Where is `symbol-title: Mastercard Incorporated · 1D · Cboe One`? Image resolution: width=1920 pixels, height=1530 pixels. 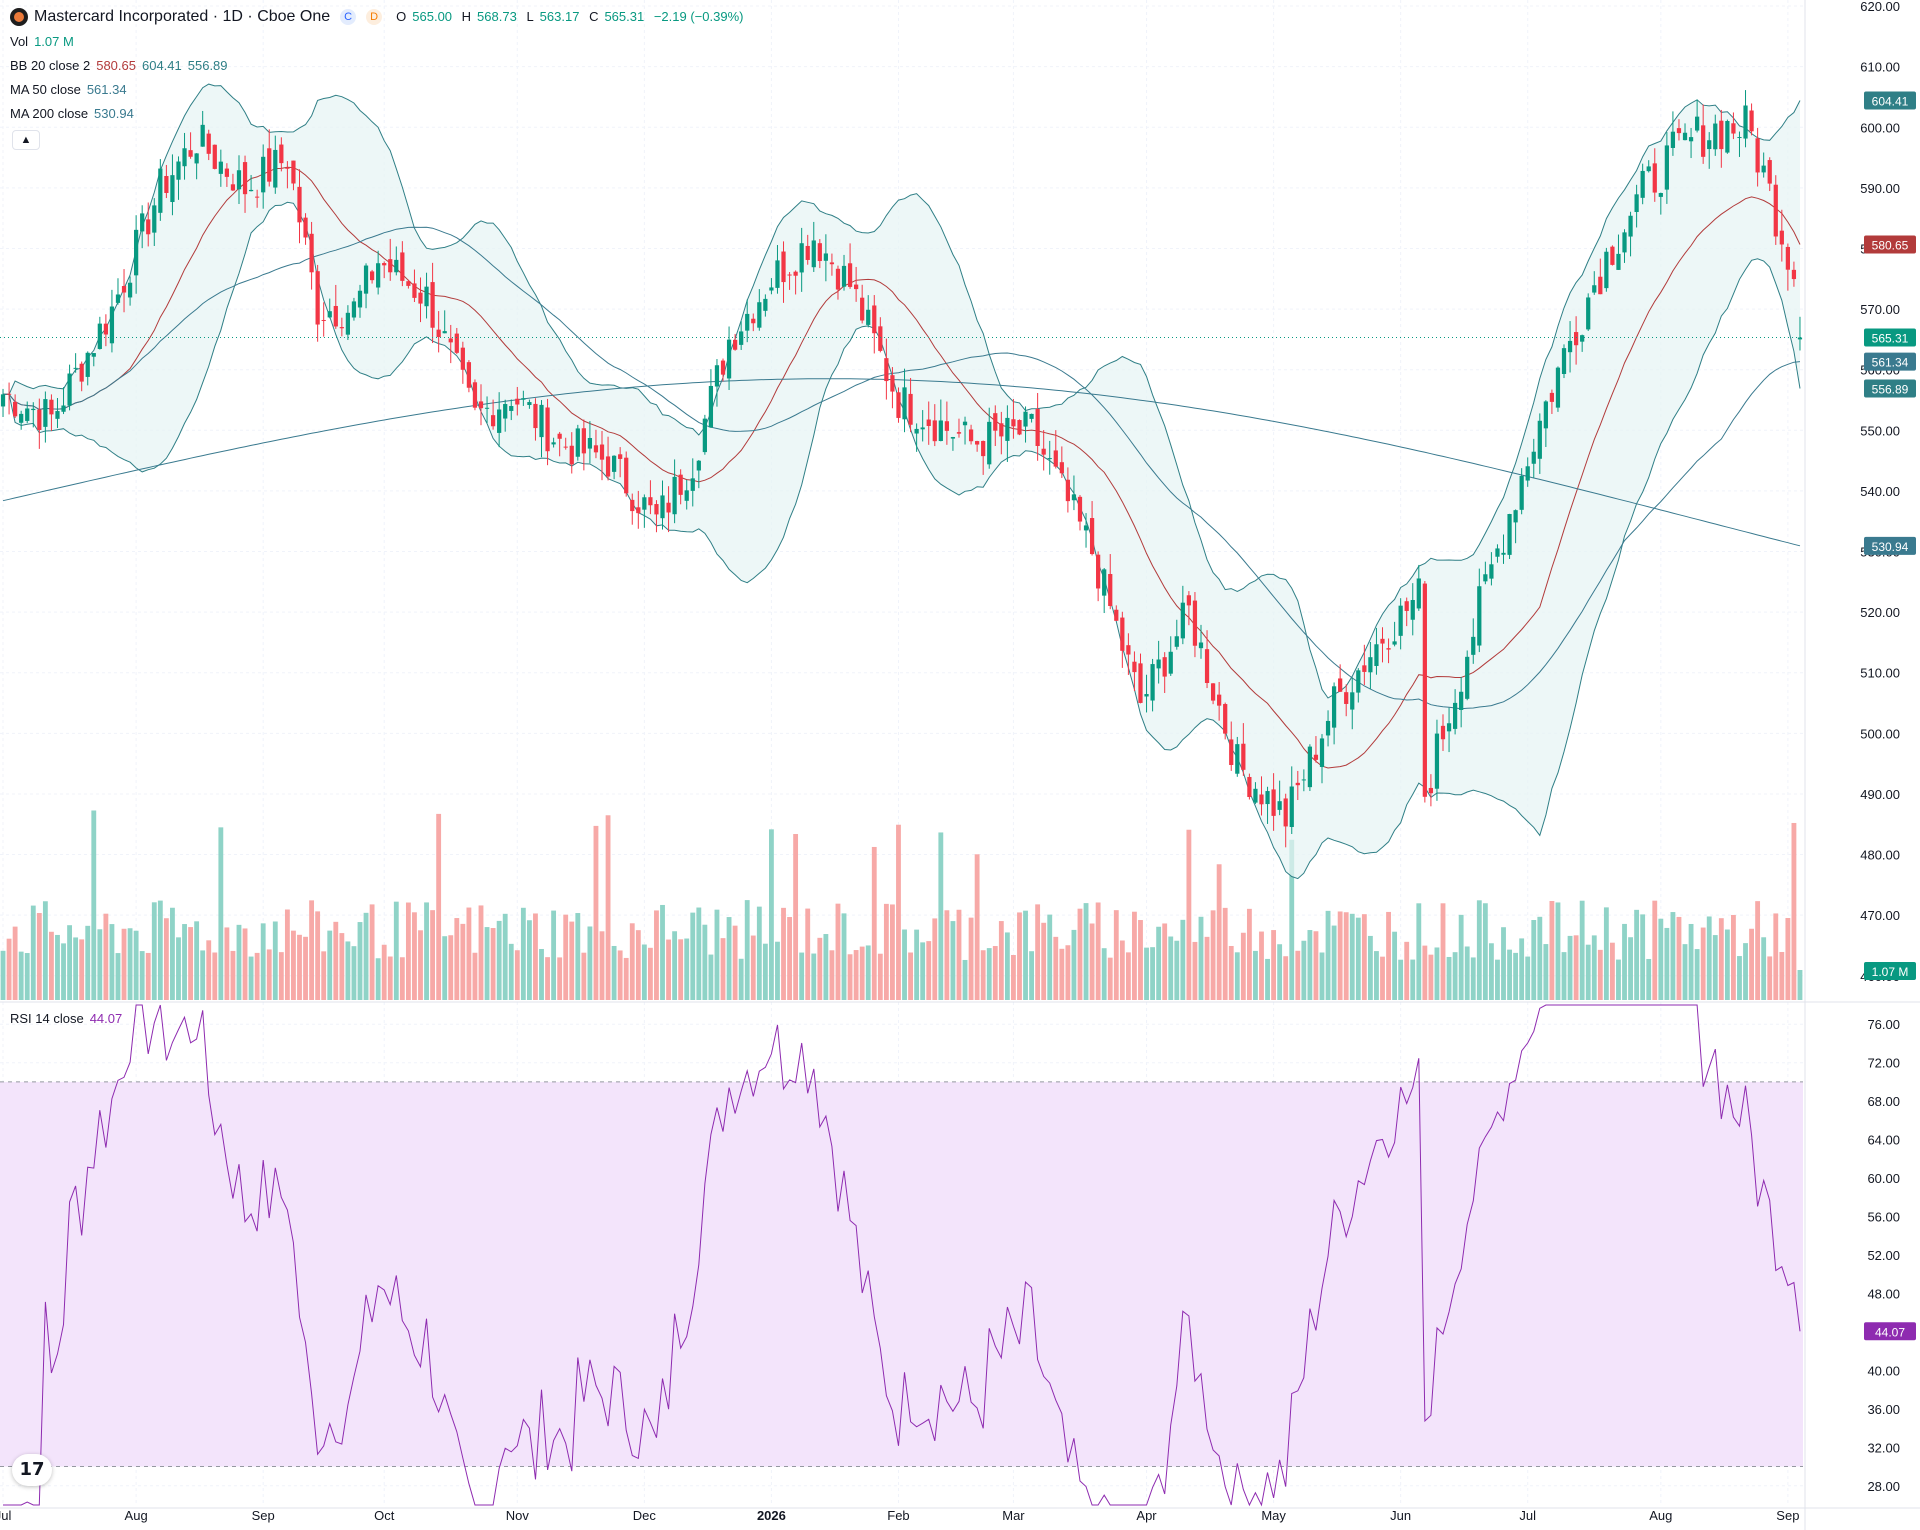 symbol-title: Mastercard Incorporated · 1D · Cboe One is located at coordinates (182, 16).